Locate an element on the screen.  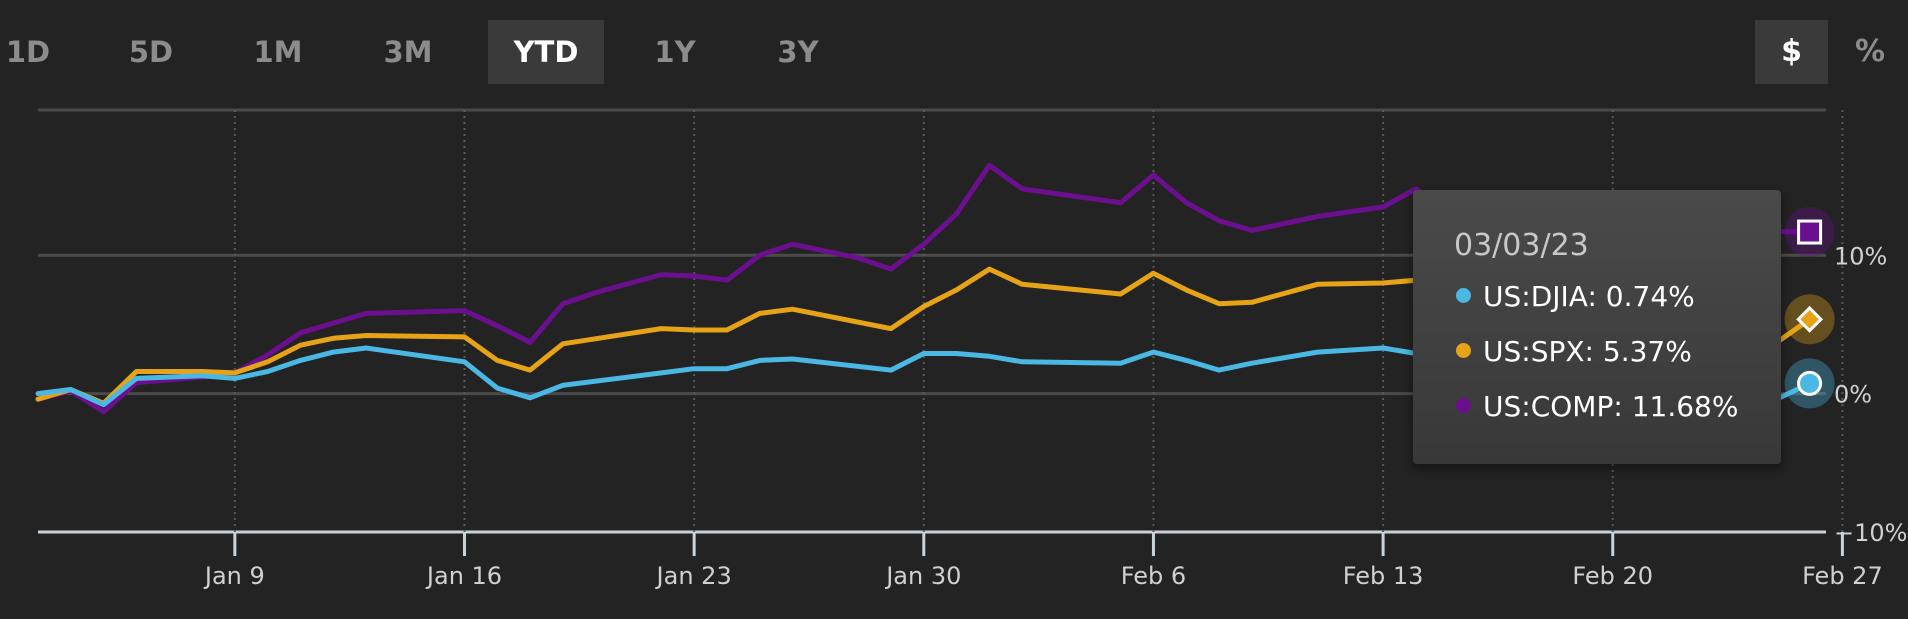
tooltip-value: 0.74% is located at coordinates (1650, 296).